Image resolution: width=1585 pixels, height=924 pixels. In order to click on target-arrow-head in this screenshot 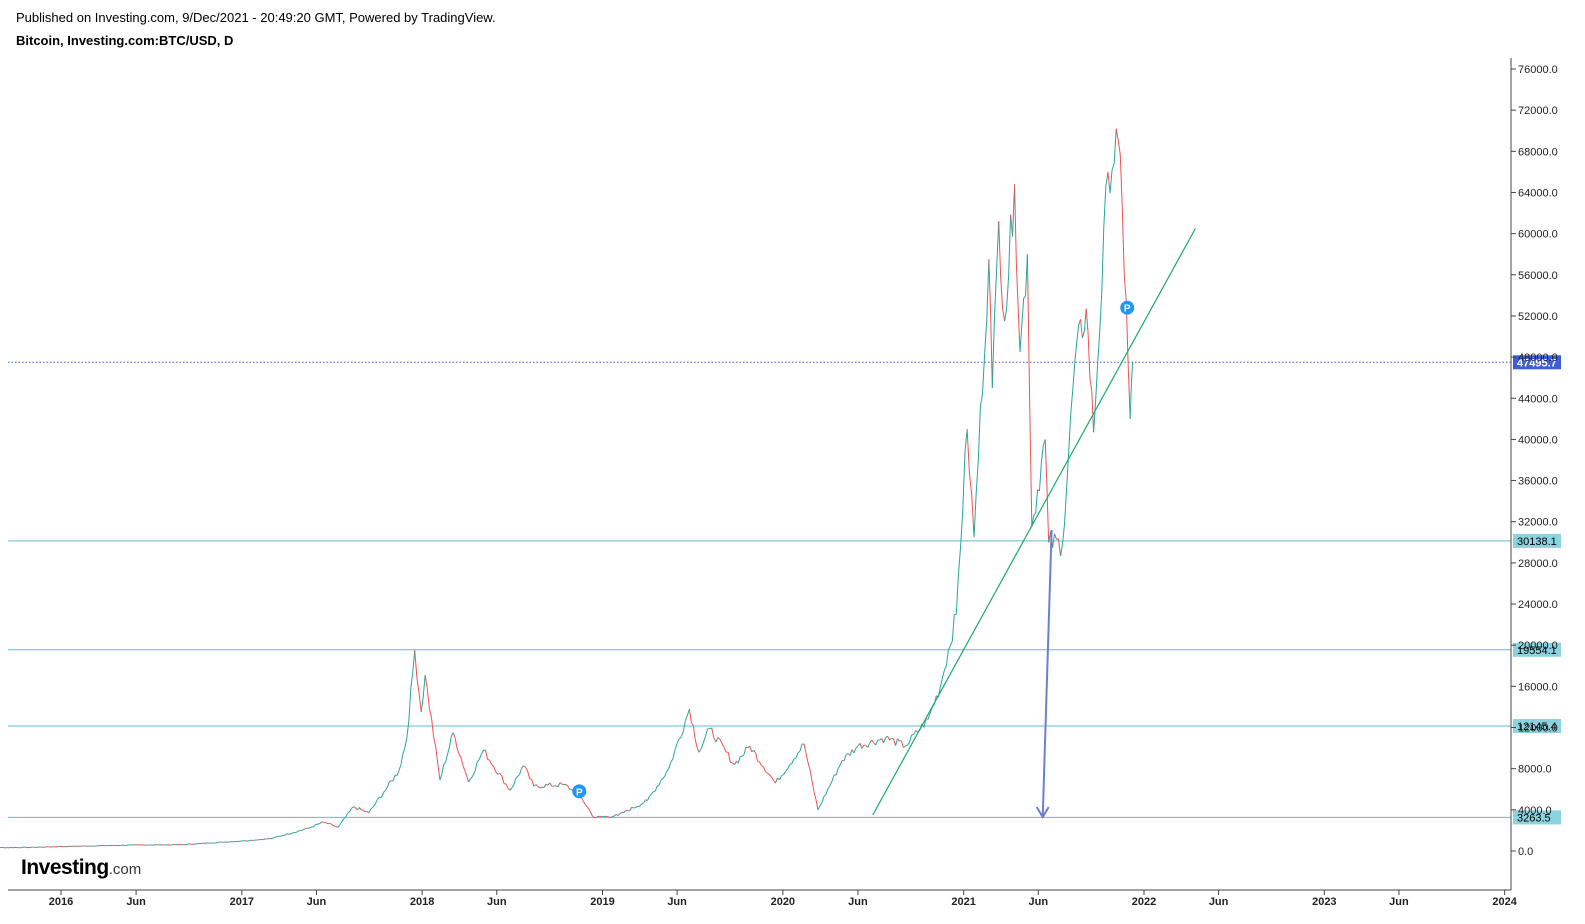, I will do `click(1042, 812)`.